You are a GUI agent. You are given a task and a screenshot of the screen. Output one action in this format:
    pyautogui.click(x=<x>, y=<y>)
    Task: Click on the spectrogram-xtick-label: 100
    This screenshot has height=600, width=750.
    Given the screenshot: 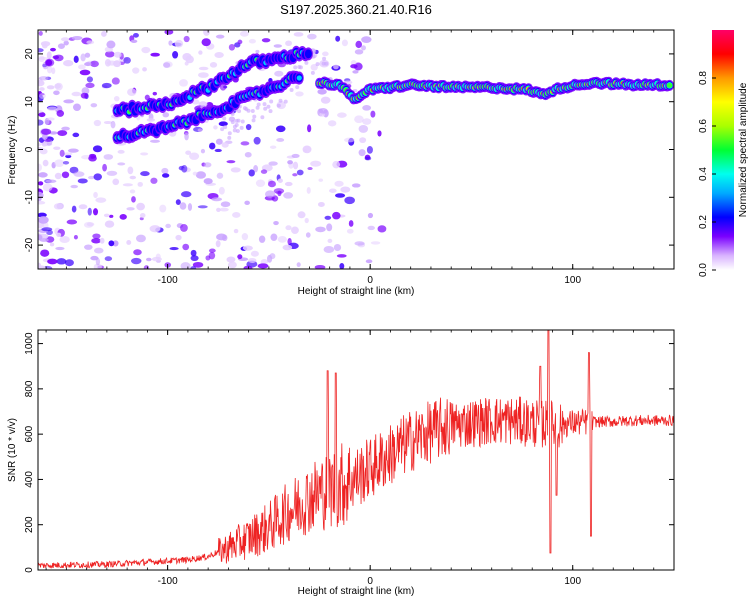 What is the action you would take?
    pyautogui.click(x=572, y=280)
    